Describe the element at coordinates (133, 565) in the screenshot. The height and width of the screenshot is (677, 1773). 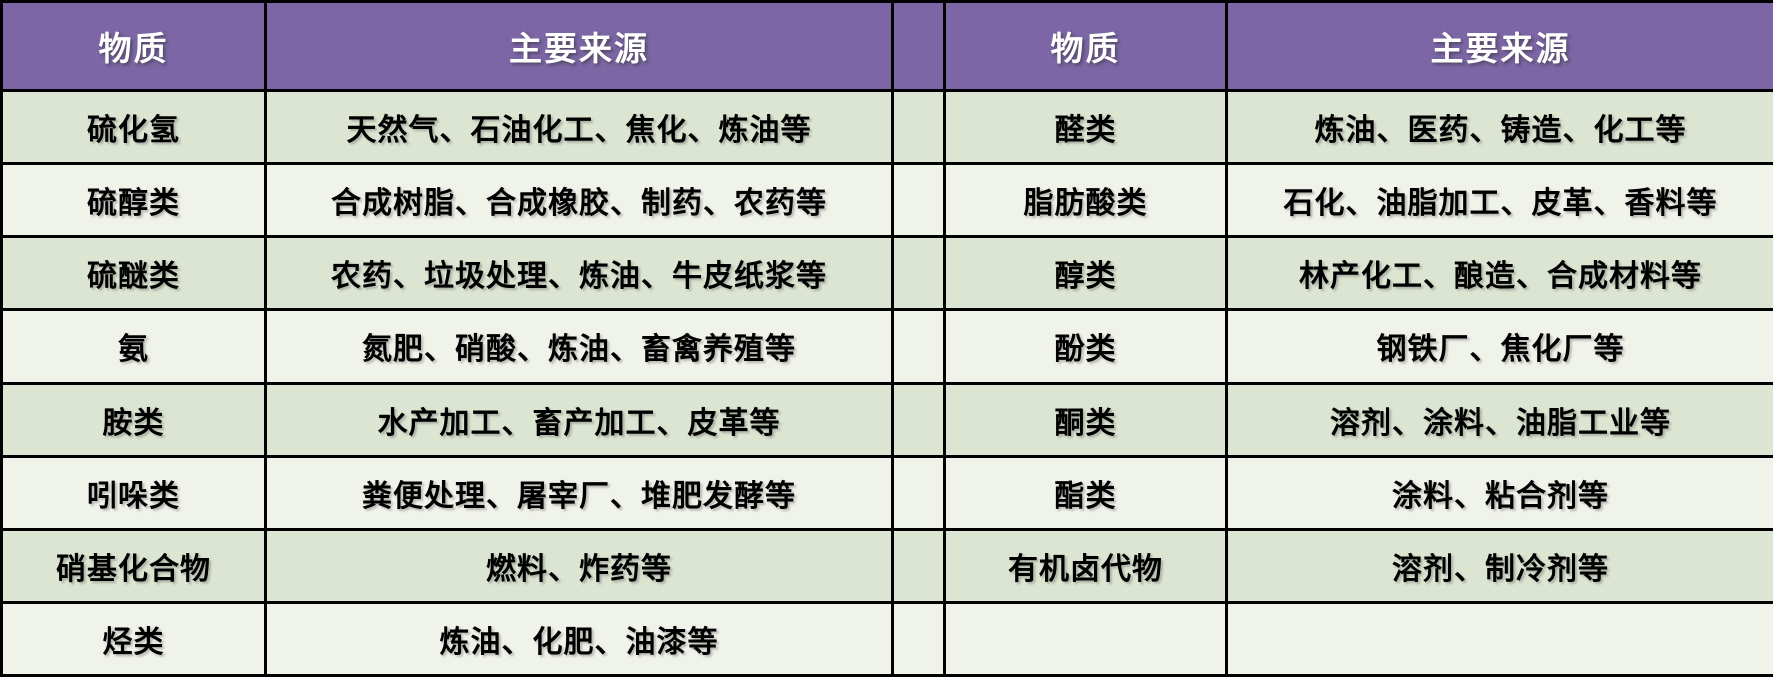
I see `substance-cell: 硝基化合物` at that location.